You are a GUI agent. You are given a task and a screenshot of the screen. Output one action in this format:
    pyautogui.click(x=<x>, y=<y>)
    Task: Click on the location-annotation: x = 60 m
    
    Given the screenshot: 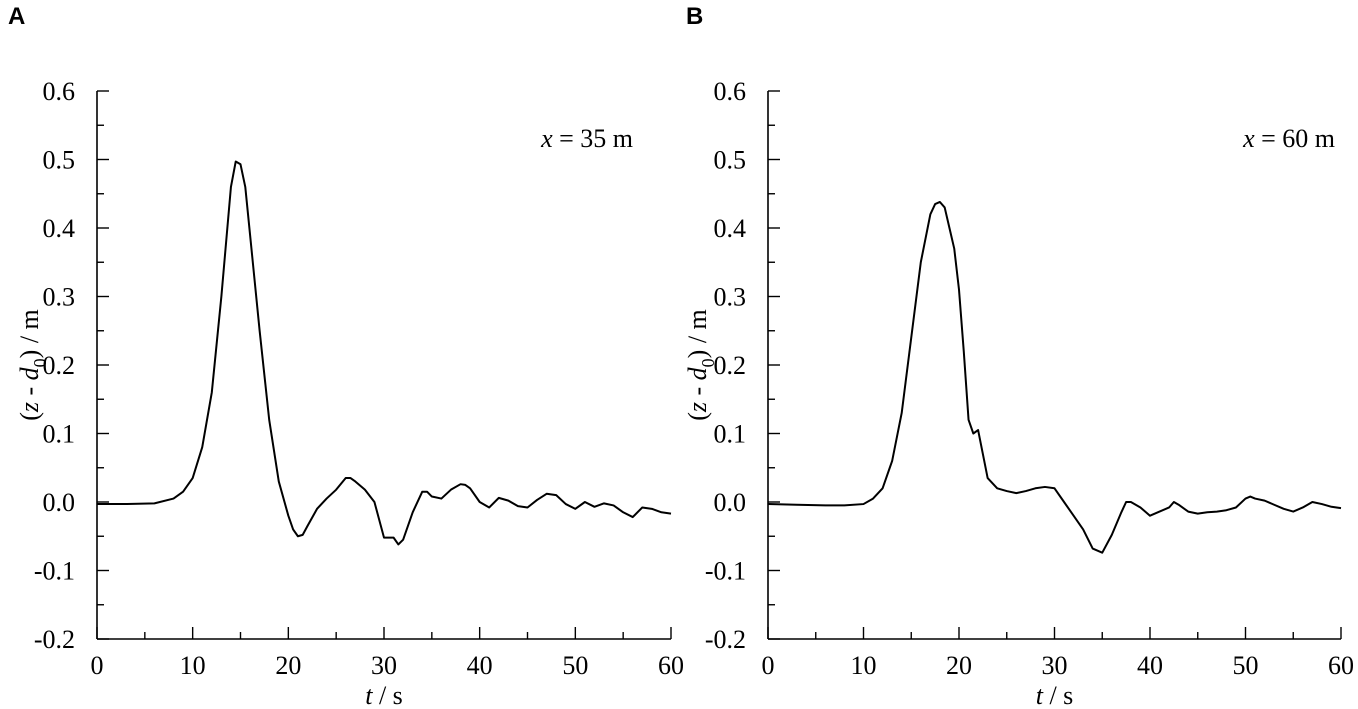 What is the action you would take?
    pyautogui.click(x=1288, y=138)
    